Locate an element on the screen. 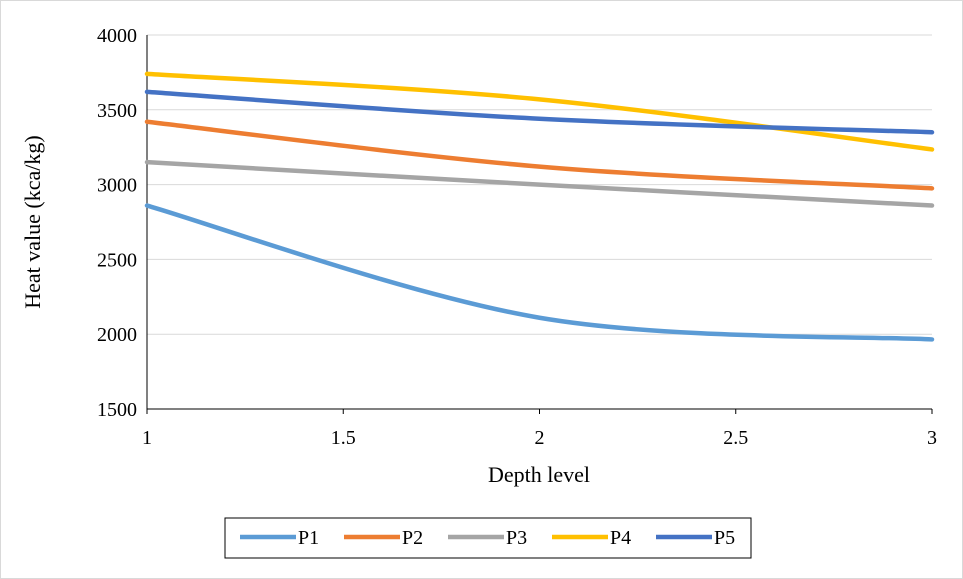 Image resolution: width=963 pixels, height=579 pixels. legend: P1 P2 P3 P4 P5 is located at coordinates (487, 538).